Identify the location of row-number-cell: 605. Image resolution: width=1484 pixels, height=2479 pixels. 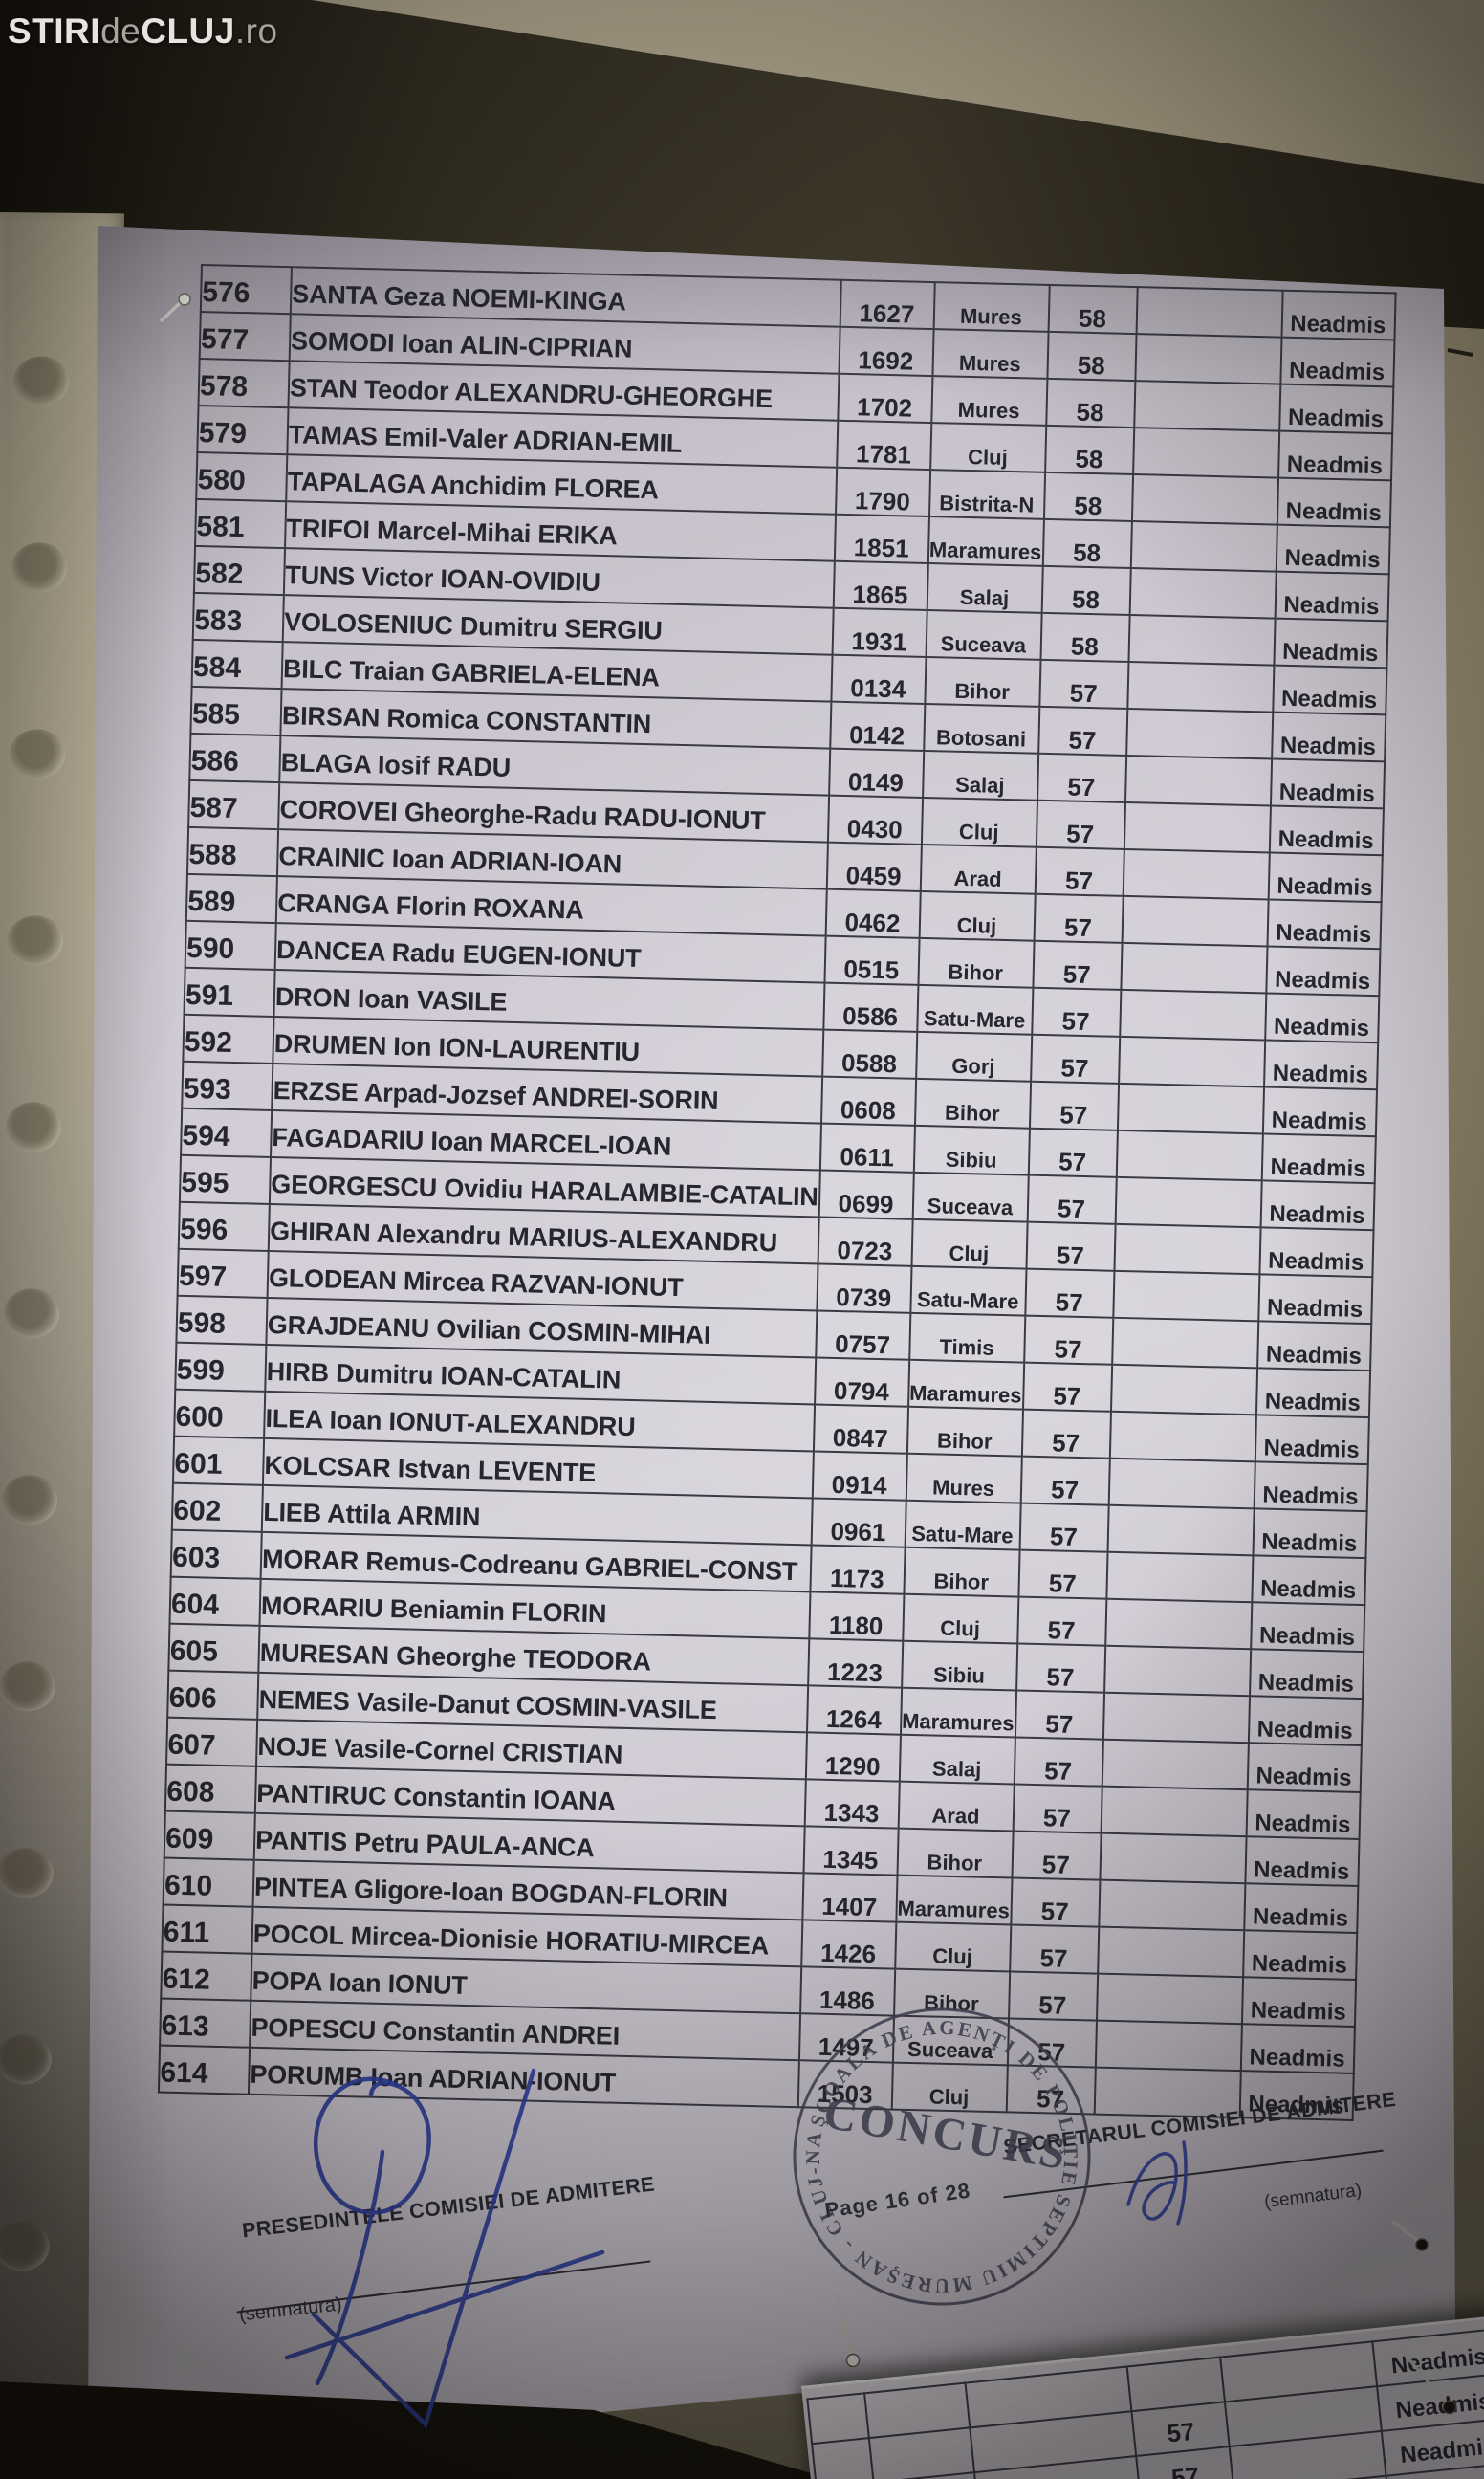
(214, 1648).